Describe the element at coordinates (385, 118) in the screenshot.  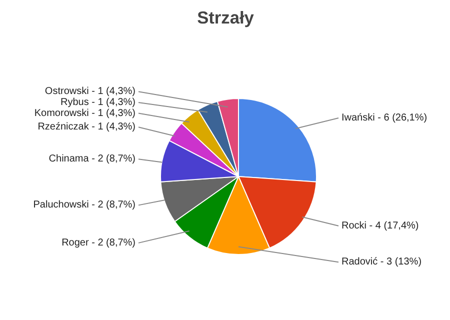
I see `slice-label: Iwański - 6 (26,1%)` at that location.